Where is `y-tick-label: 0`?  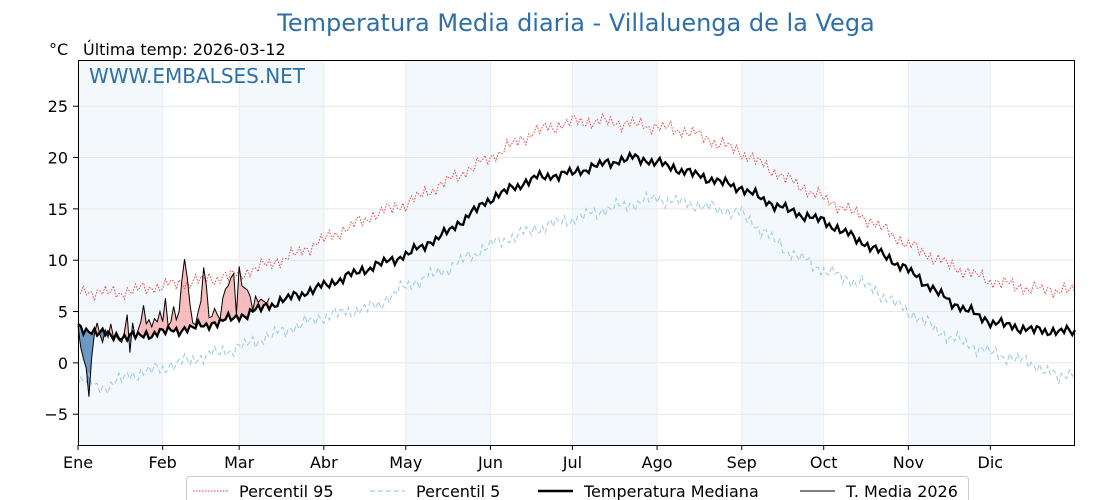
y-tick-label: 0 is located at coordinates (63, 363).